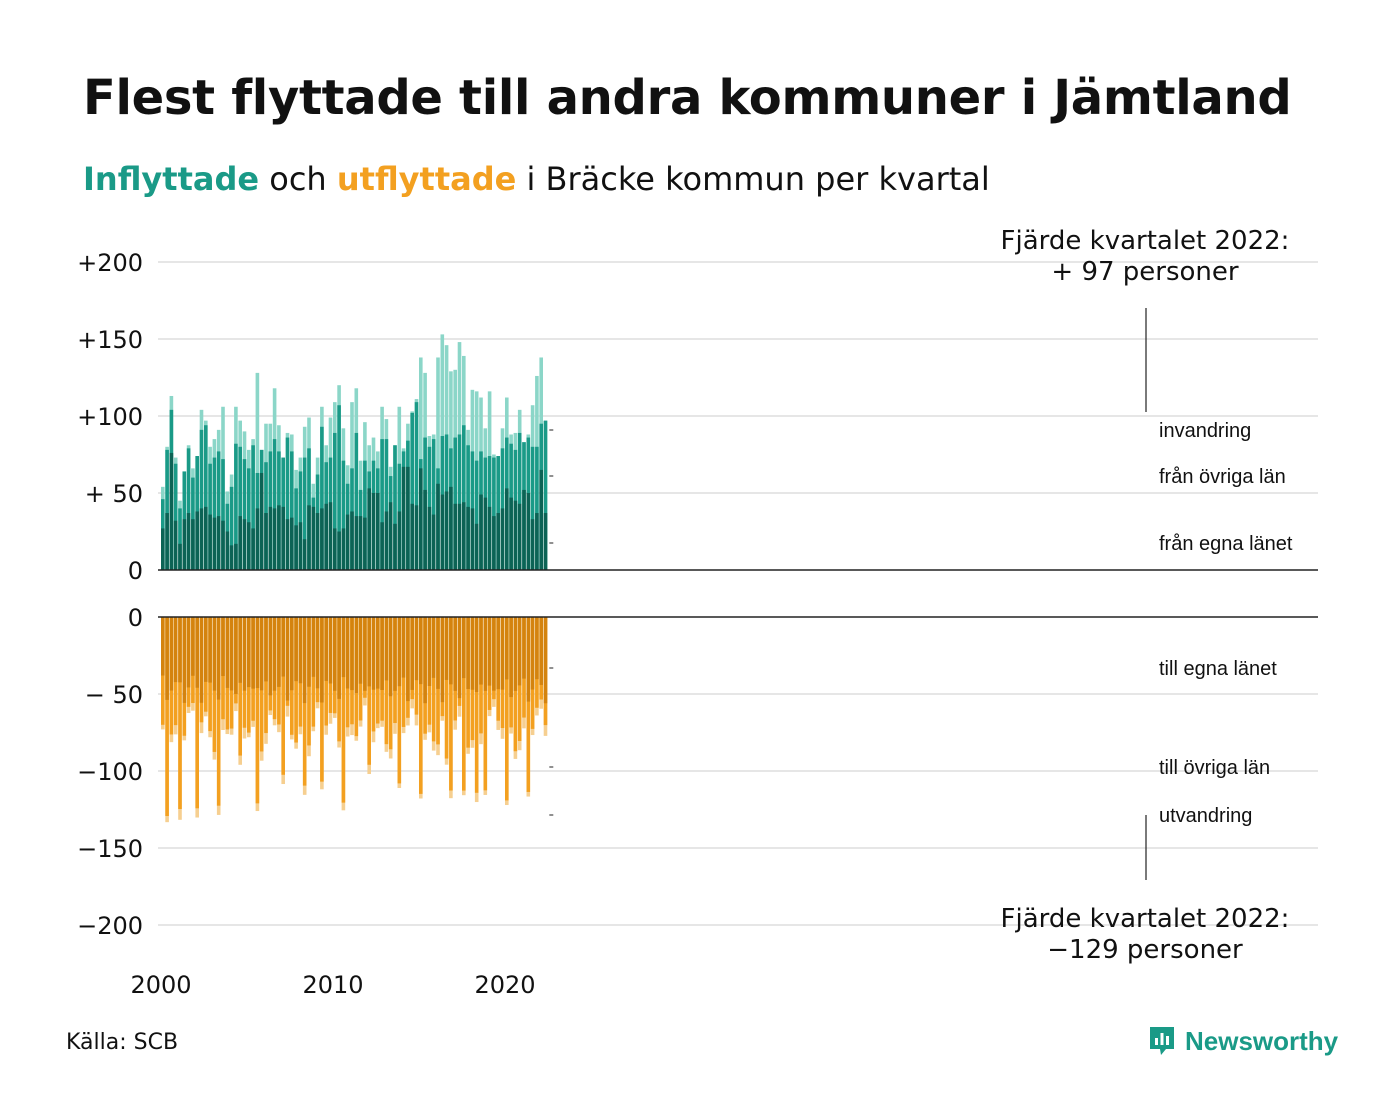  What do you see at coordinates (1242, 1041) in the screenshot?
I see `brand-logo: Newsworthy` at bounding box center [1242, 1041].